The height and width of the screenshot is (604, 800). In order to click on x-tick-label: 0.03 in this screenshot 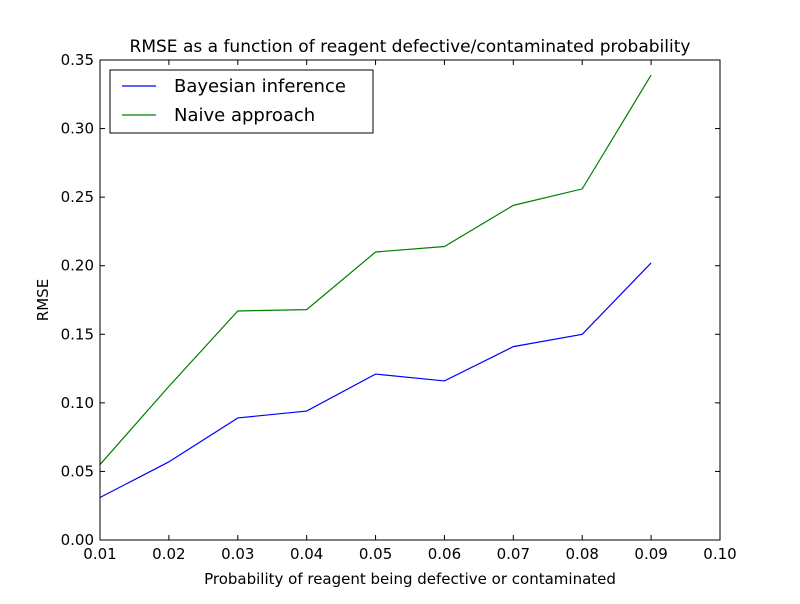, I will do `click(237, 554)`.